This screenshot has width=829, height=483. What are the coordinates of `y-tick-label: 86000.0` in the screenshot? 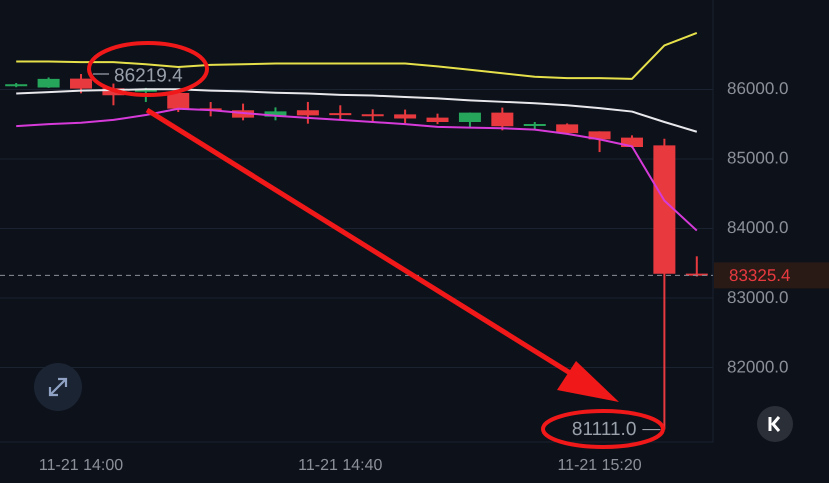 It's located at (757, 88).